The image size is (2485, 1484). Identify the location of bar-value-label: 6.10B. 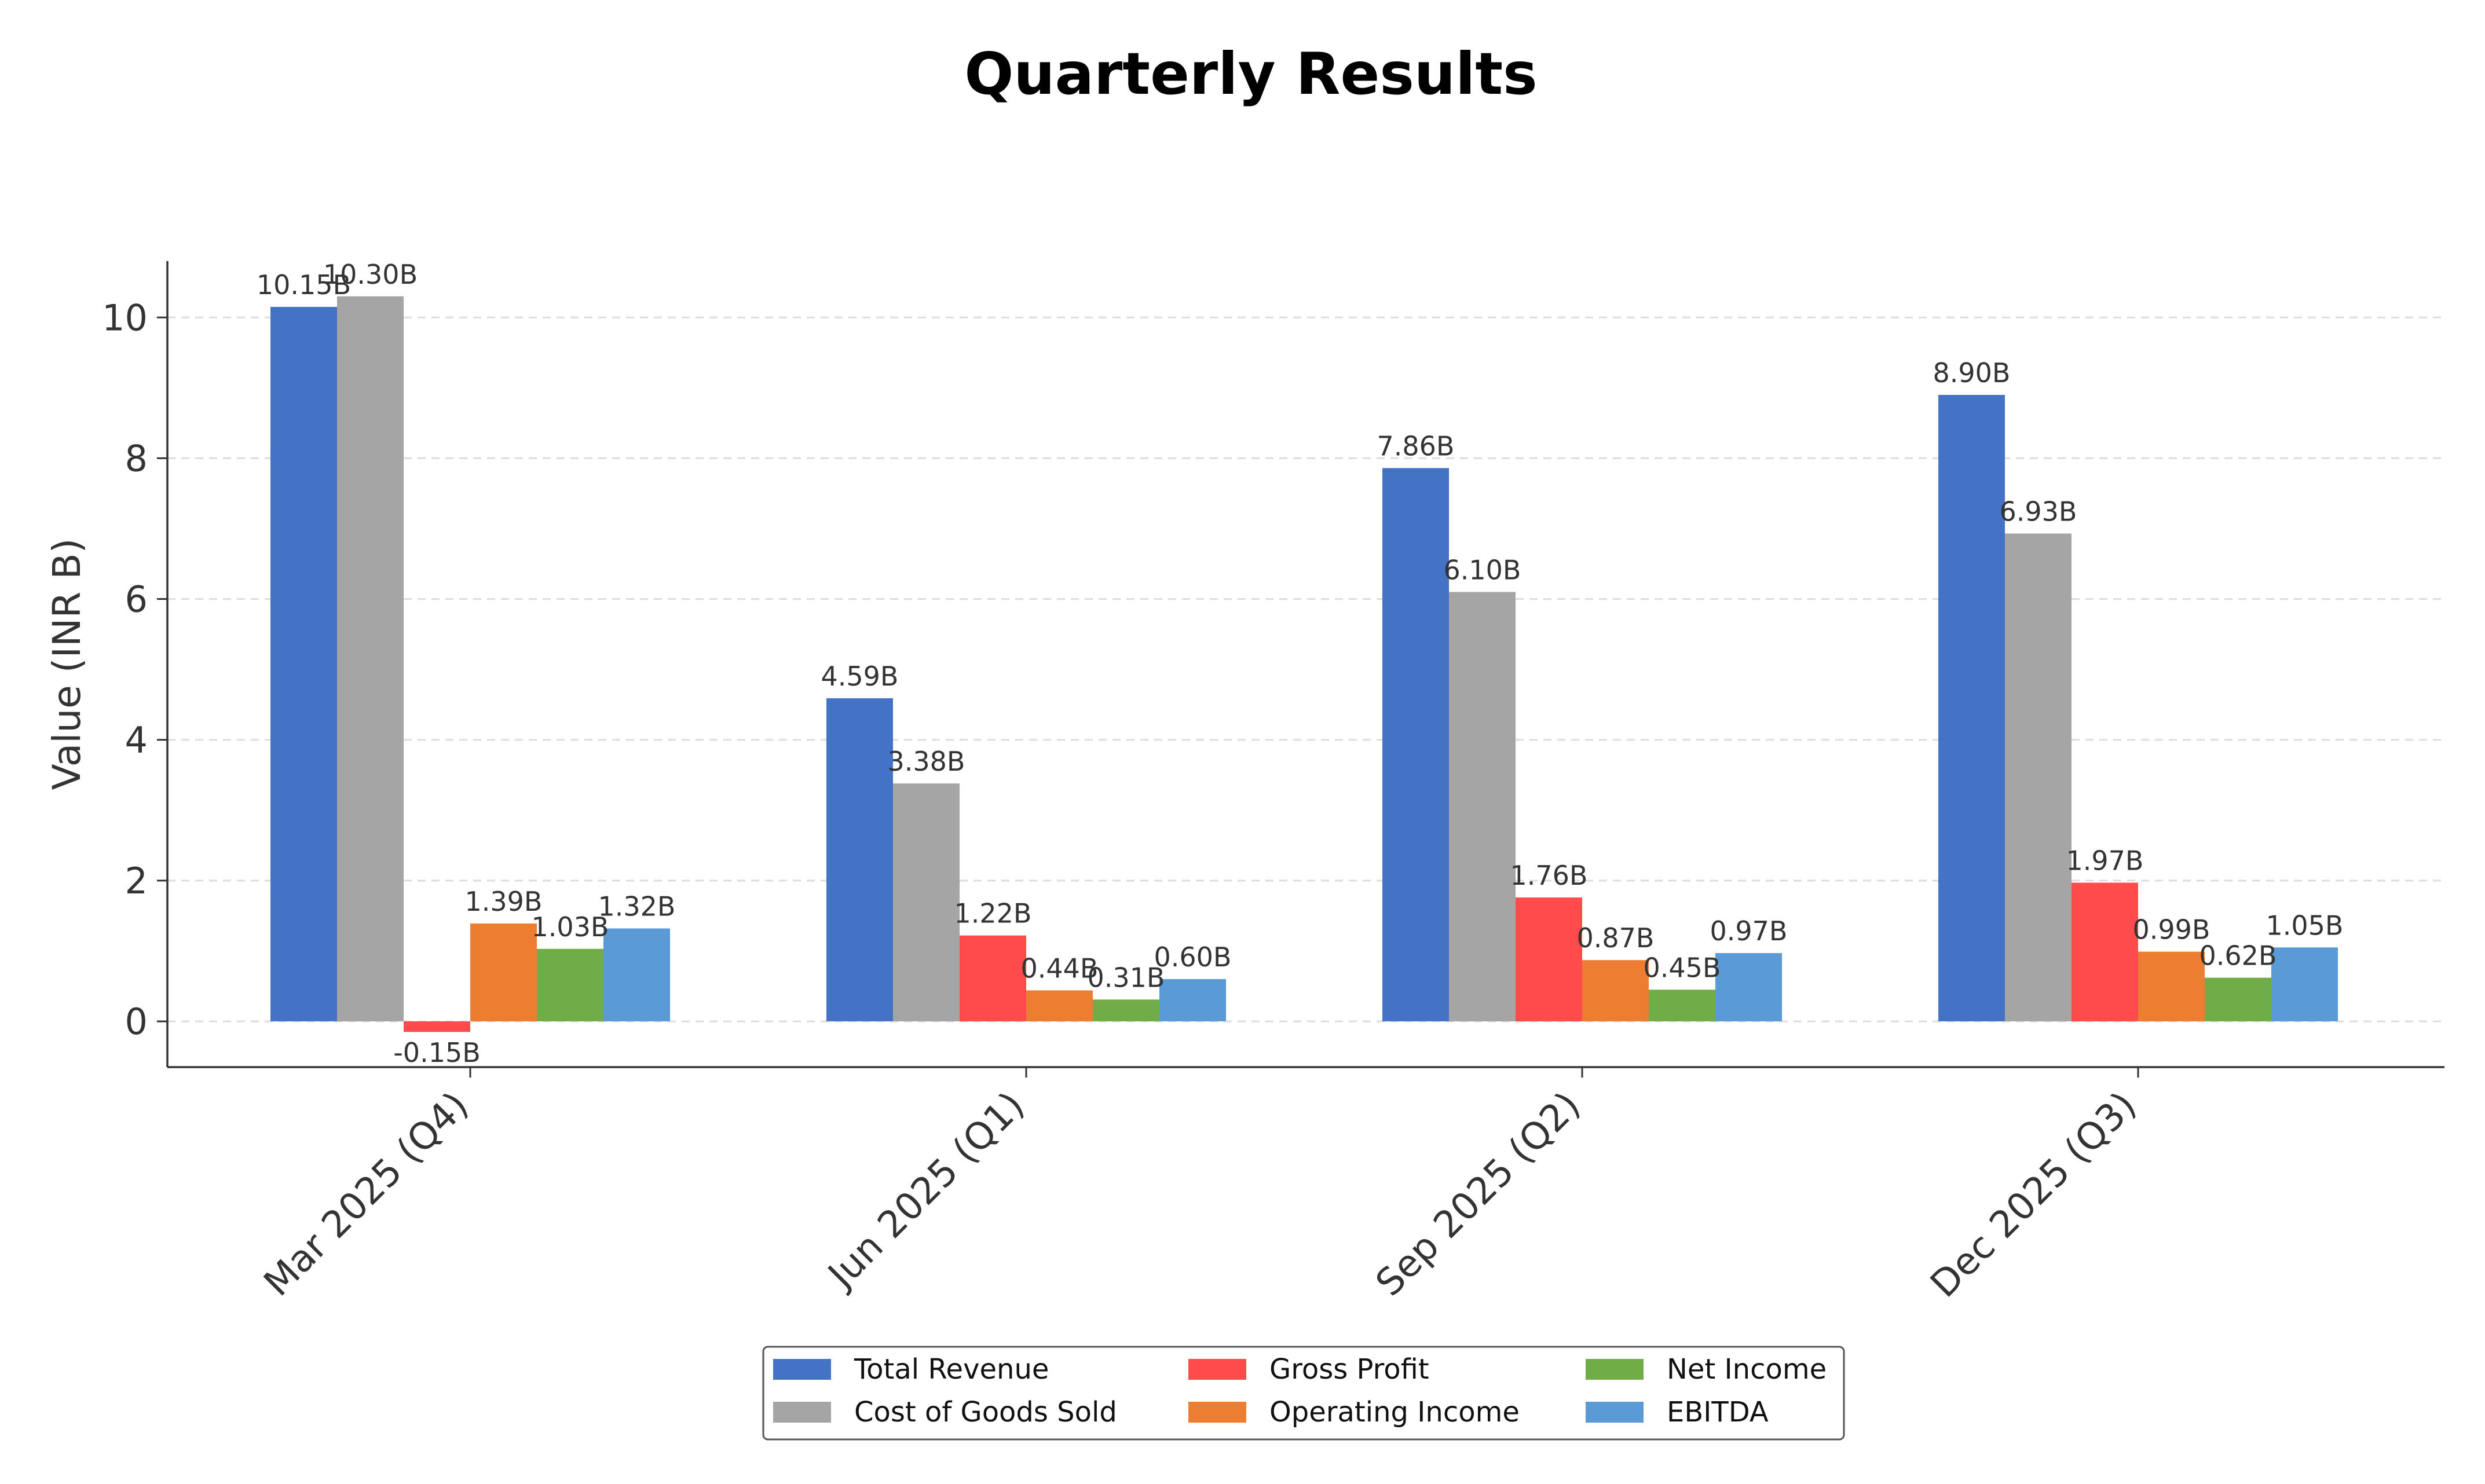
(1482, 569).